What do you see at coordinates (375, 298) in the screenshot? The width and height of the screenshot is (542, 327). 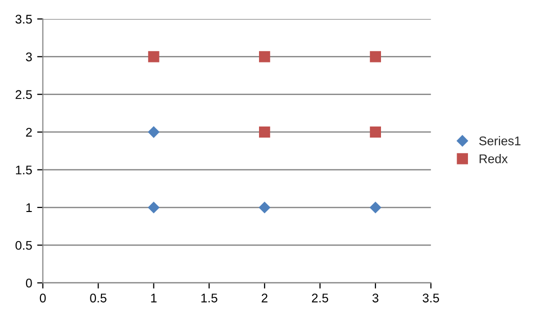 I see `x-tick-label: 3` at bounding box center [375, 298].